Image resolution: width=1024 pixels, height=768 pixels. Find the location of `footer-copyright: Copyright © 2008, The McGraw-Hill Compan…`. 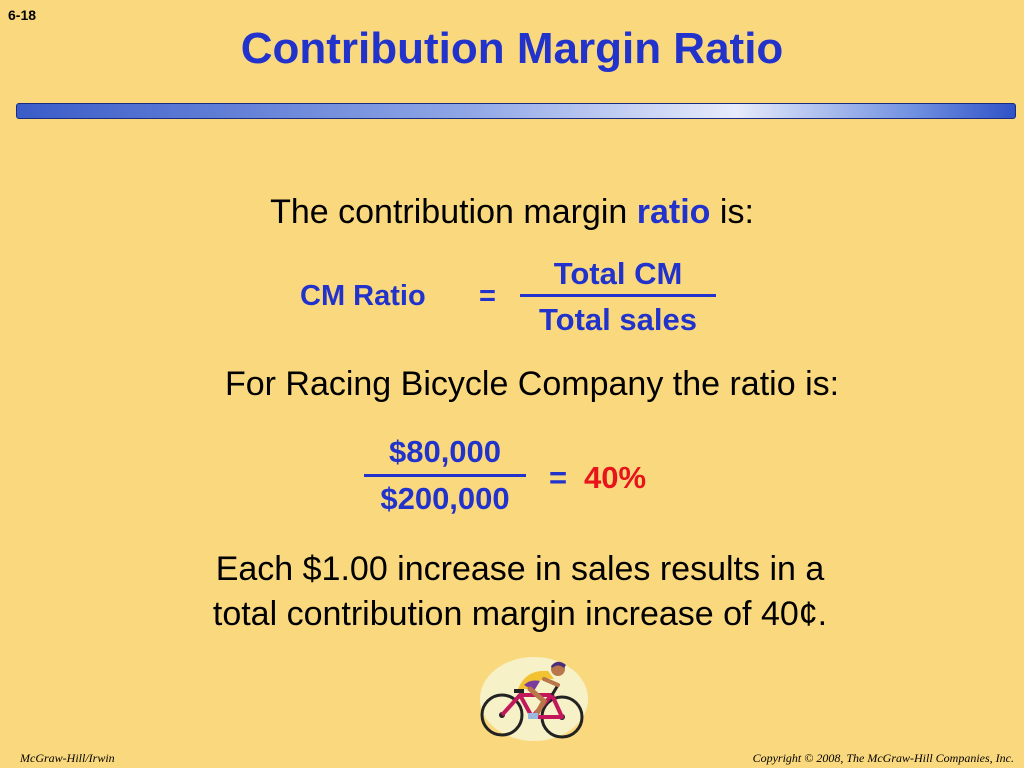

footer-copyright: Copyright © 2008, The McGraw-Hill Compan… is located at coordinates (883, 758).